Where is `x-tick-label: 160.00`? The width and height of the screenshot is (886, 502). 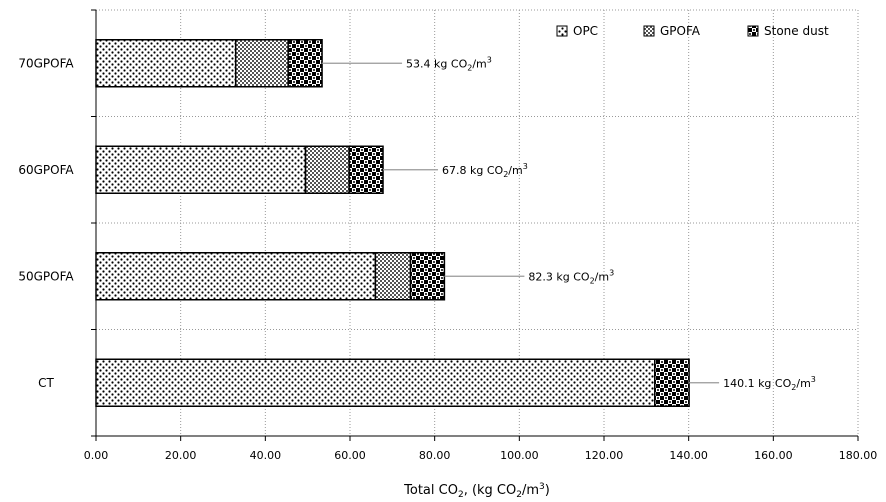 x-tick-label: 160.00 is located at coordinates (773, 455).